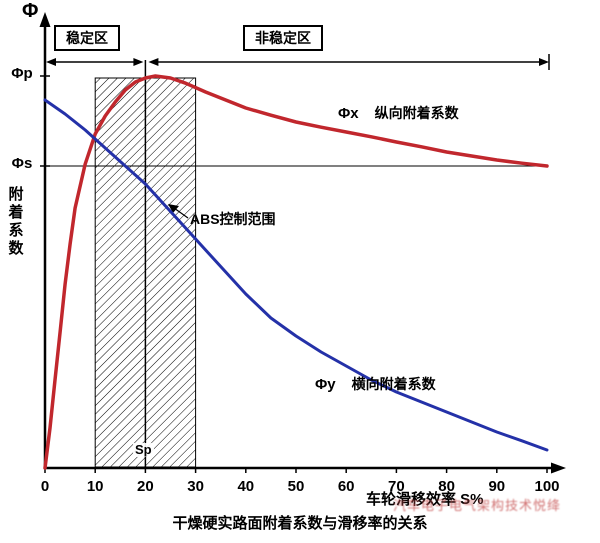  I want to click on x-tick-label: 0, so click(45, 486).